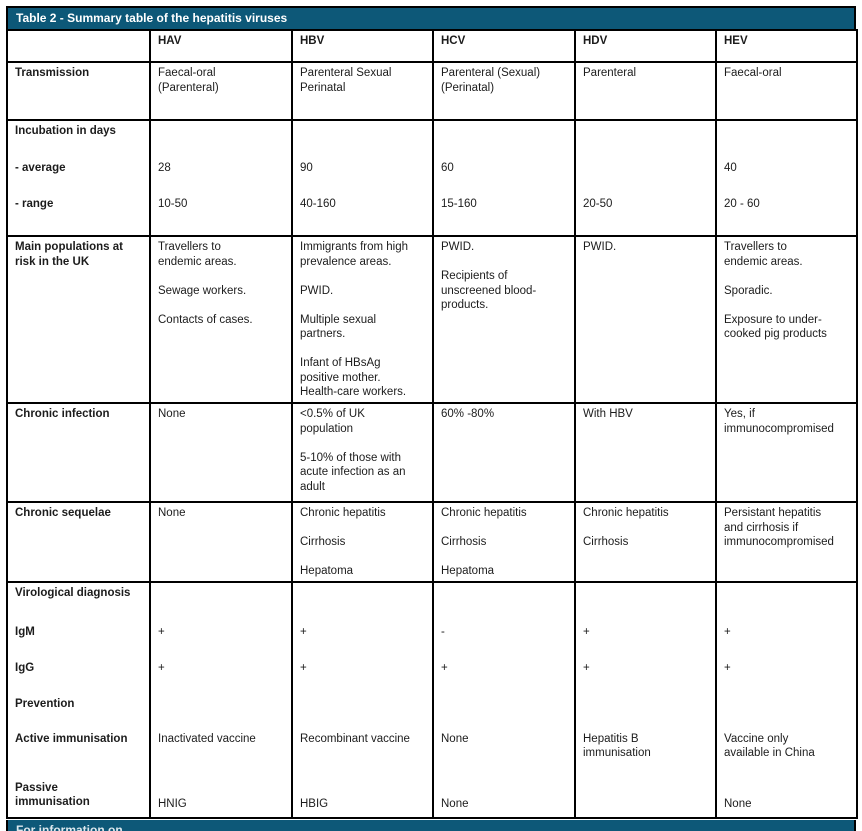  What do you see at coordinates (645, 639) in the screenshot?
I see `igm-hdv: +` at bounding box center [645, 639].